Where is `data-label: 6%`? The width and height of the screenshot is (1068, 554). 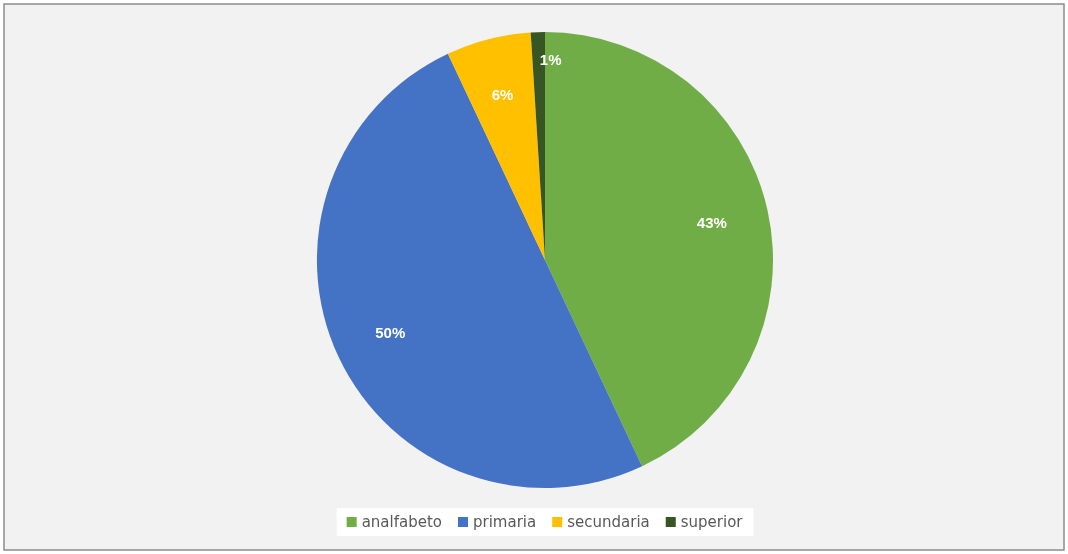 data-label: 6% is located at coordinates (502, 94).